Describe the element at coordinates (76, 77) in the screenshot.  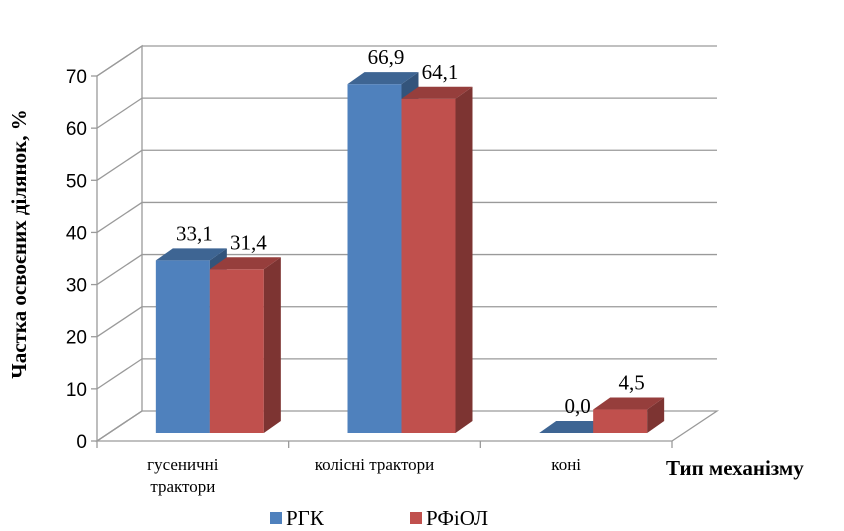
I see `y-tick-label: 70` at that location.